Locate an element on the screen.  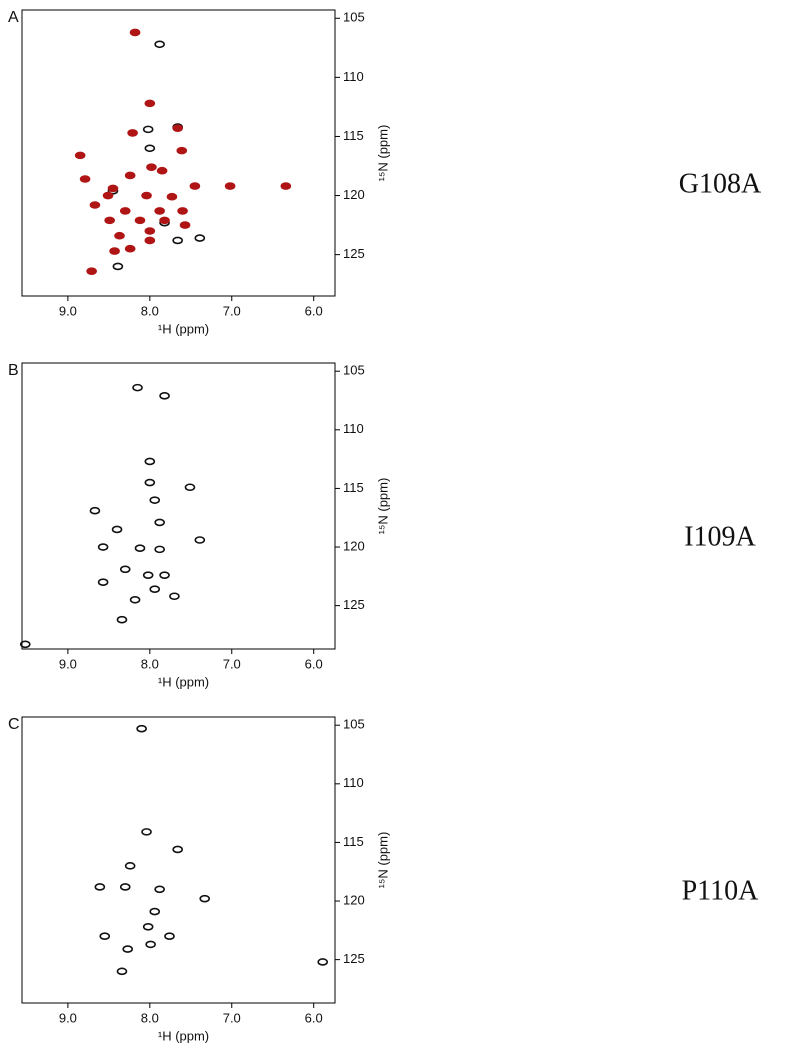
variant-label: P110A is located at coordinates (721, 890).